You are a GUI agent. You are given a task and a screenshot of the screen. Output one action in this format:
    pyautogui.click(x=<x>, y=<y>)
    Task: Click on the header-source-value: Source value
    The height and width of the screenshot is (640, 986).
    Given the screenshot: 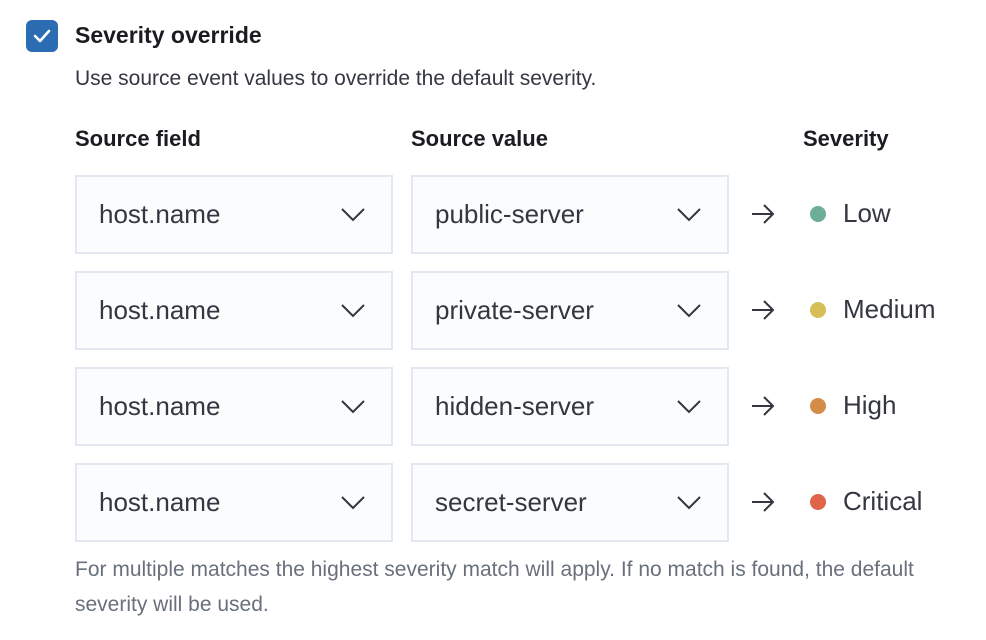 What is the action you would take?
    pyautogui.click(x=479, y=138)
    